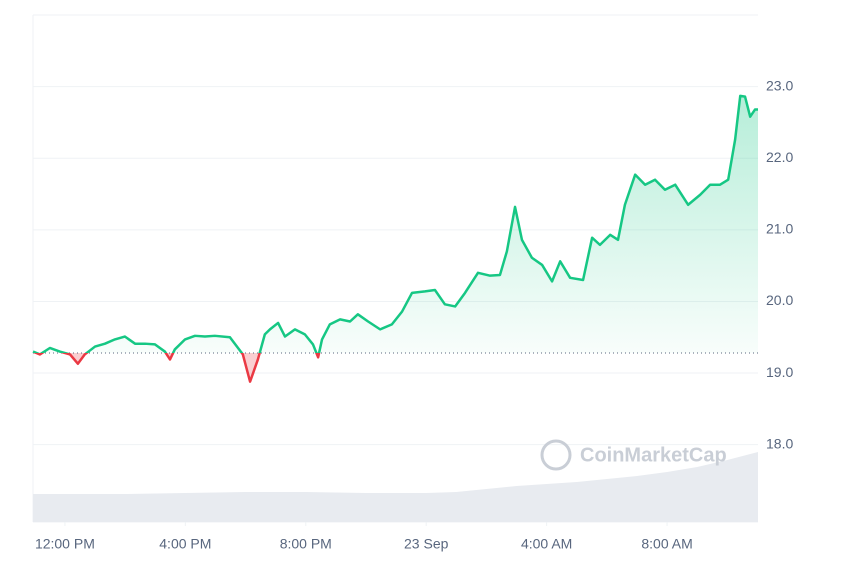 Image resolution: width=850 pixels, height=572 pixels. Describe the element at coordinates (779, 443) in the screenshot. I see `y-tick-label: 18.0` at that location.